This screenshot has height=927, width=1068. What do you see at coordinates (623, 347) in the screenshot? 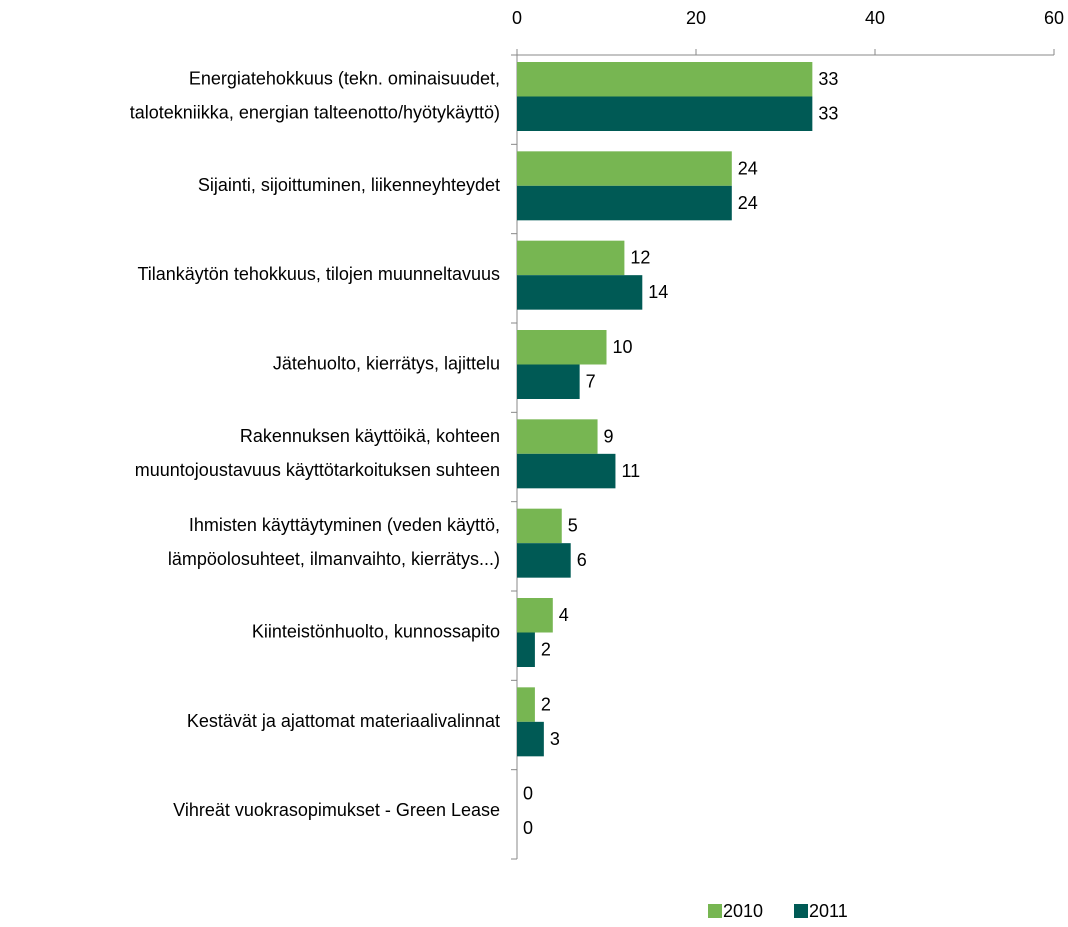
I see `value-label: 10` at bounding box center [623, 347].